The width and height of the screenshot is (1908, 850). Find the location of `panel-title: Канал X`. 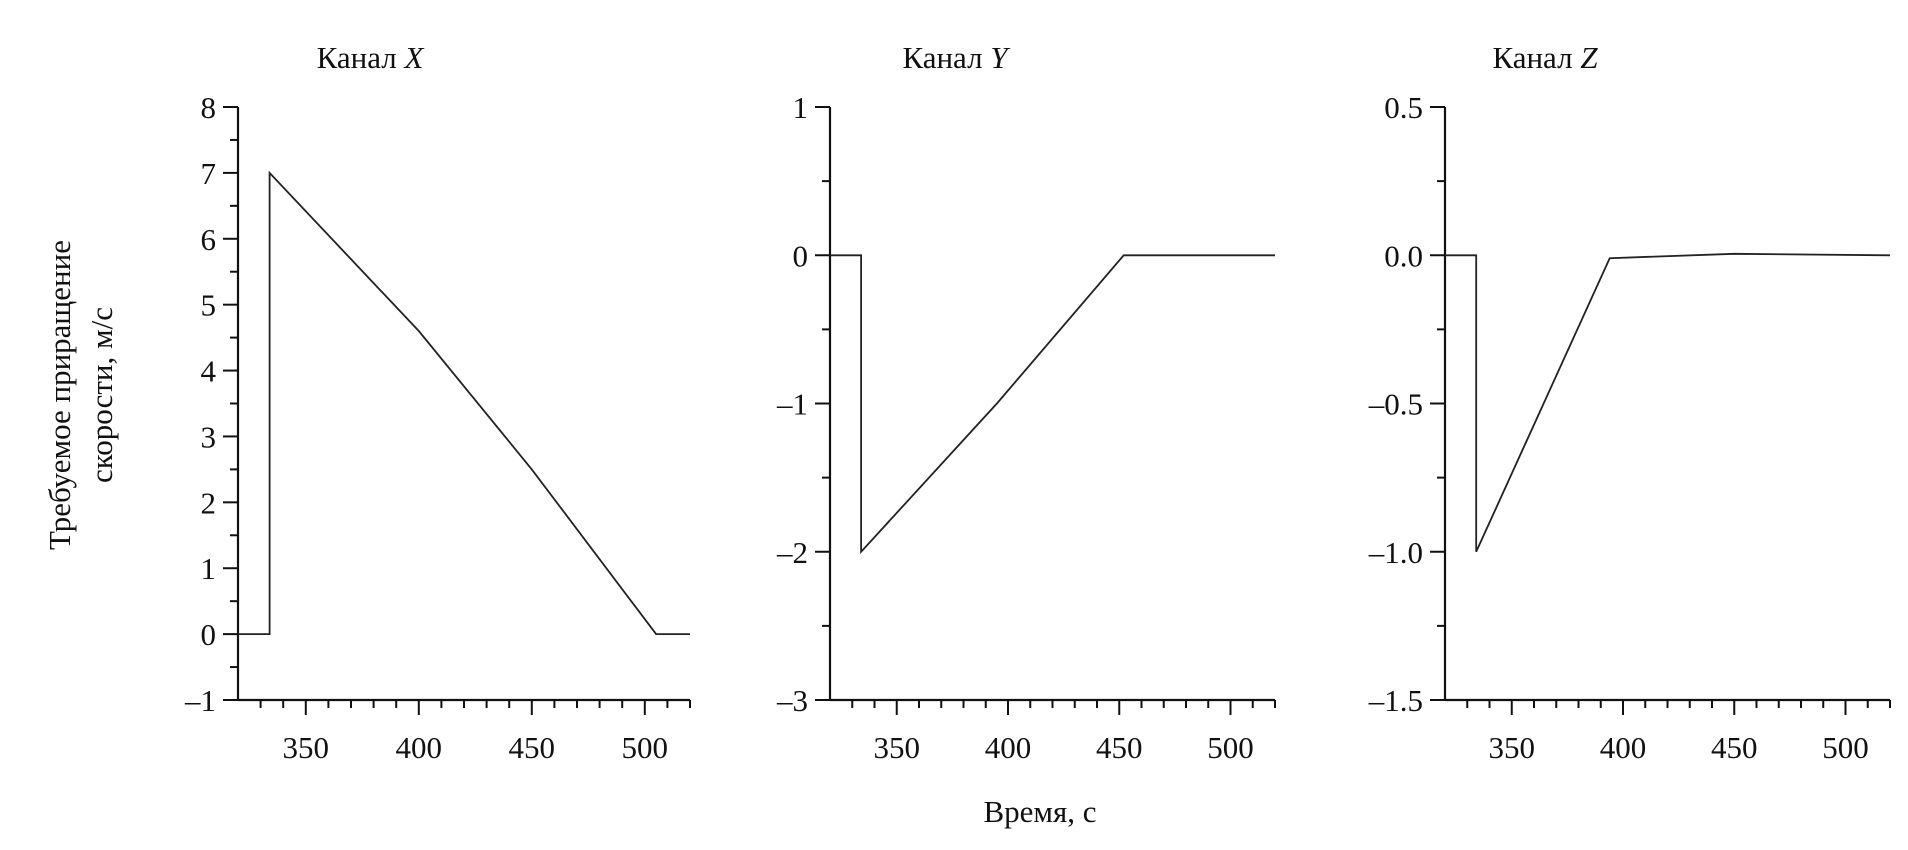

panel-title: Канал X is located at coordinates (371, 57).